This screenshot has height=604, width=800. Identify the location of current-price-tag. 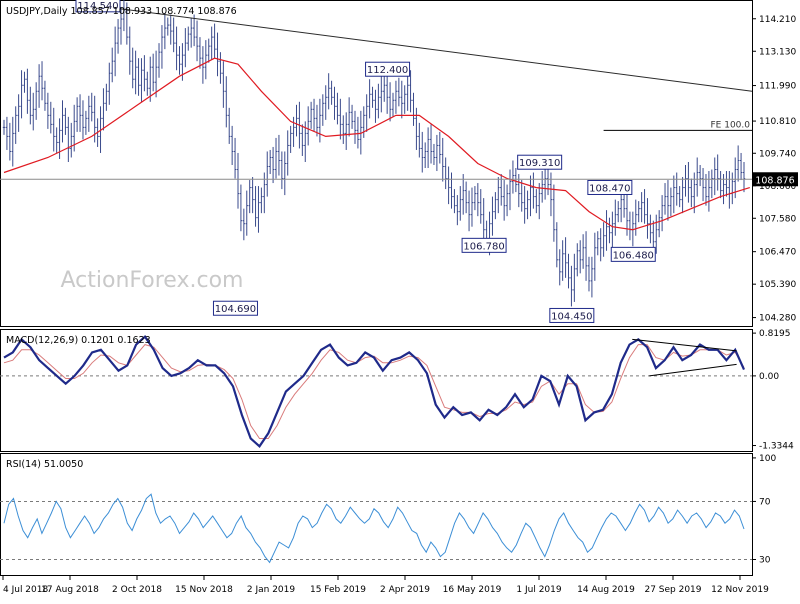
(775, 179).